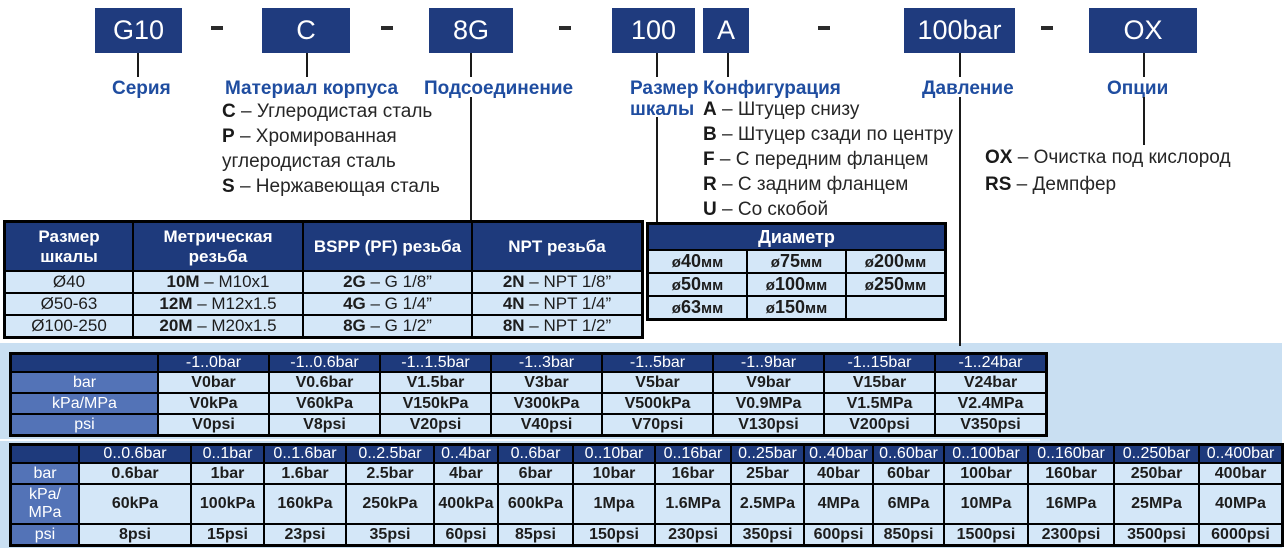  What do you see at coordinates (726, 30) in the screenshot?
I see `code-box-a: A` at bounding box center [726, 30].